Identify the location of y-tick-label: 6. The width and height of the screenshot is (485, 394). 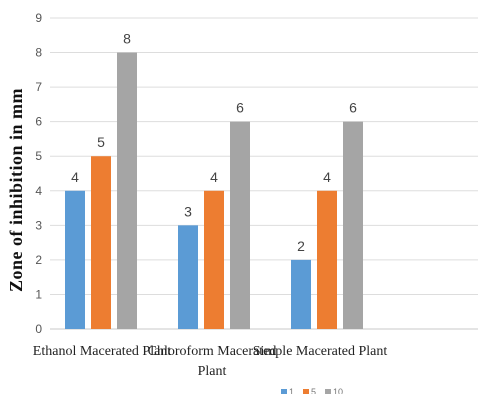
(38, 122).